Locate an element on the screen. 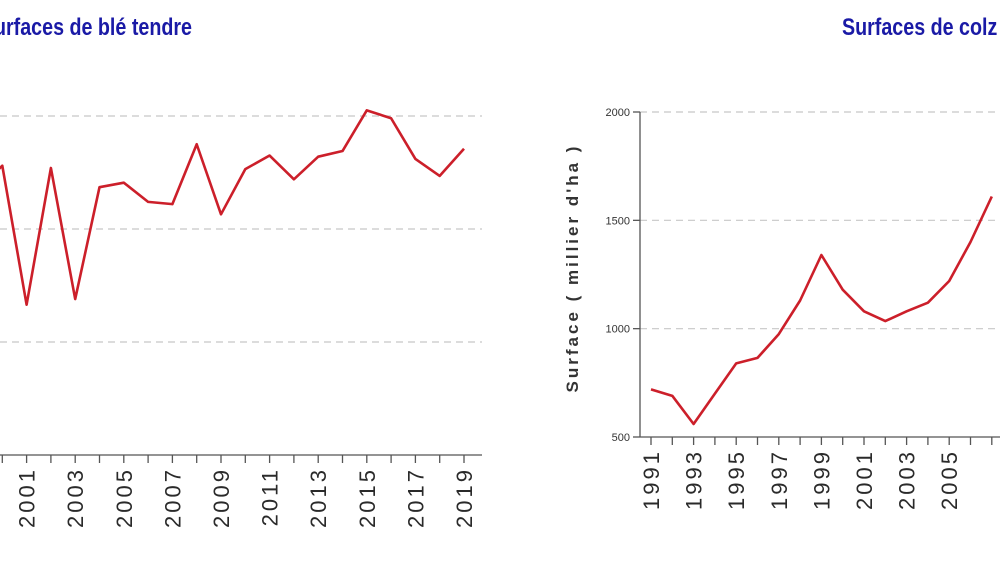 Image resolution: width=1000 pixels, height=562 pixels. x-tick-label-1999: 1999 is located at coordinates (821, 479).